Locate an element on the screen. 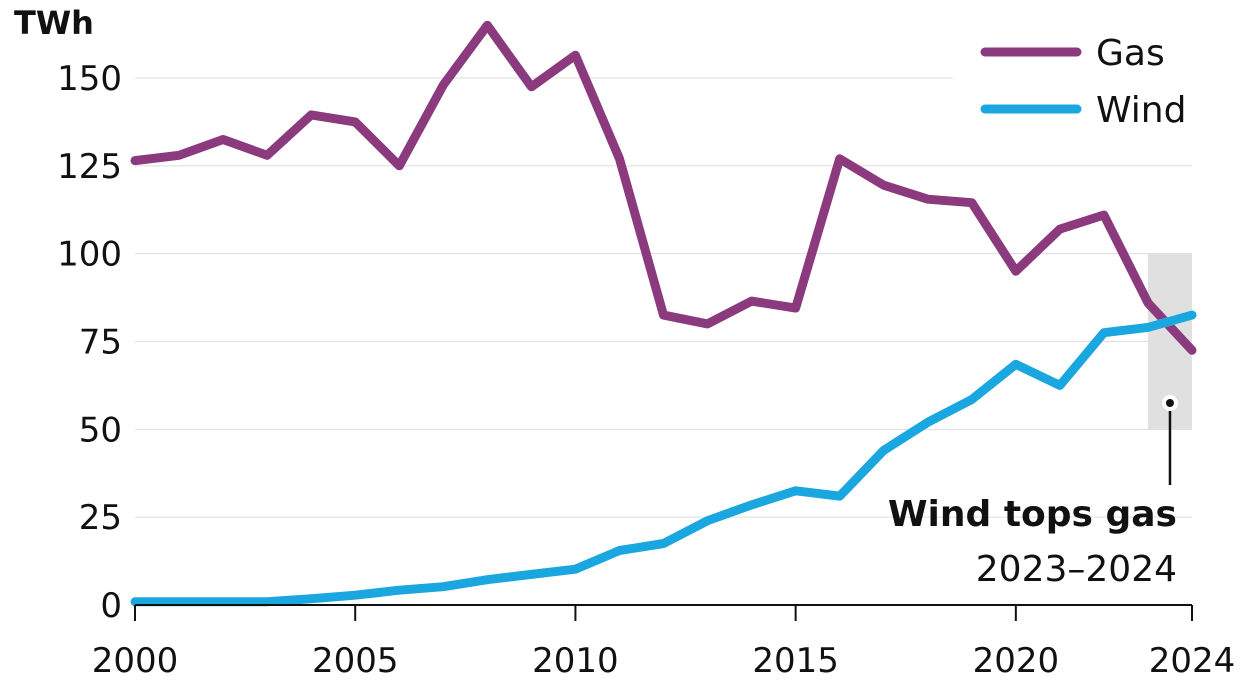 The image size is (1245, 693). annotation-marker-dot is located at coordinates (1169, 403).